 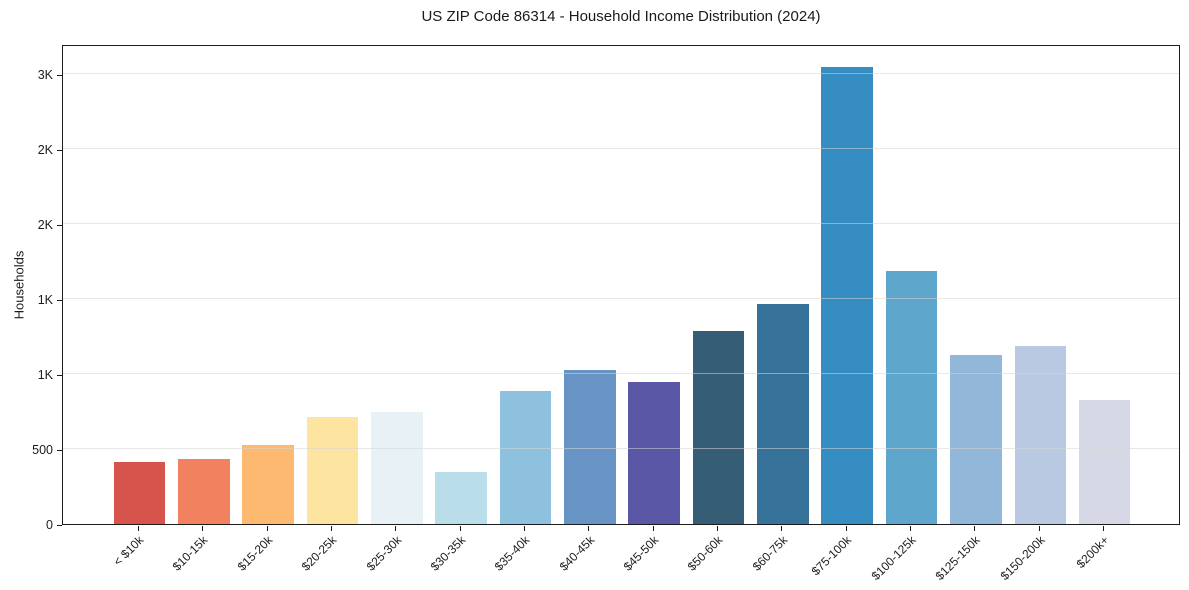 What do you see at coordinates (831, 556) in the screenshot?
I see `x-tick-label-75-100k: $75-100k` at bounding box center [831, 556].